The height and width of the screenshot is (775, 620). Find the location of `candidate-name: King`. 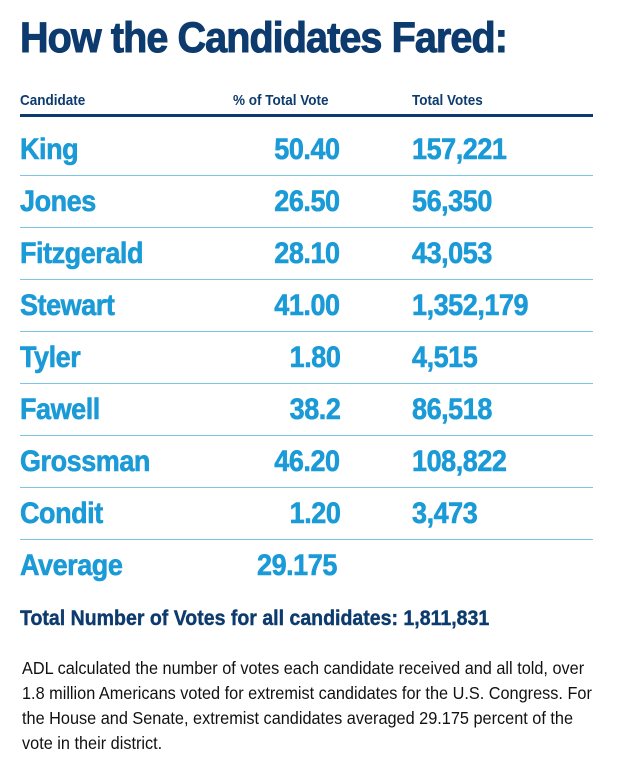

candidate-name: King is located at coordinates (49, 150).